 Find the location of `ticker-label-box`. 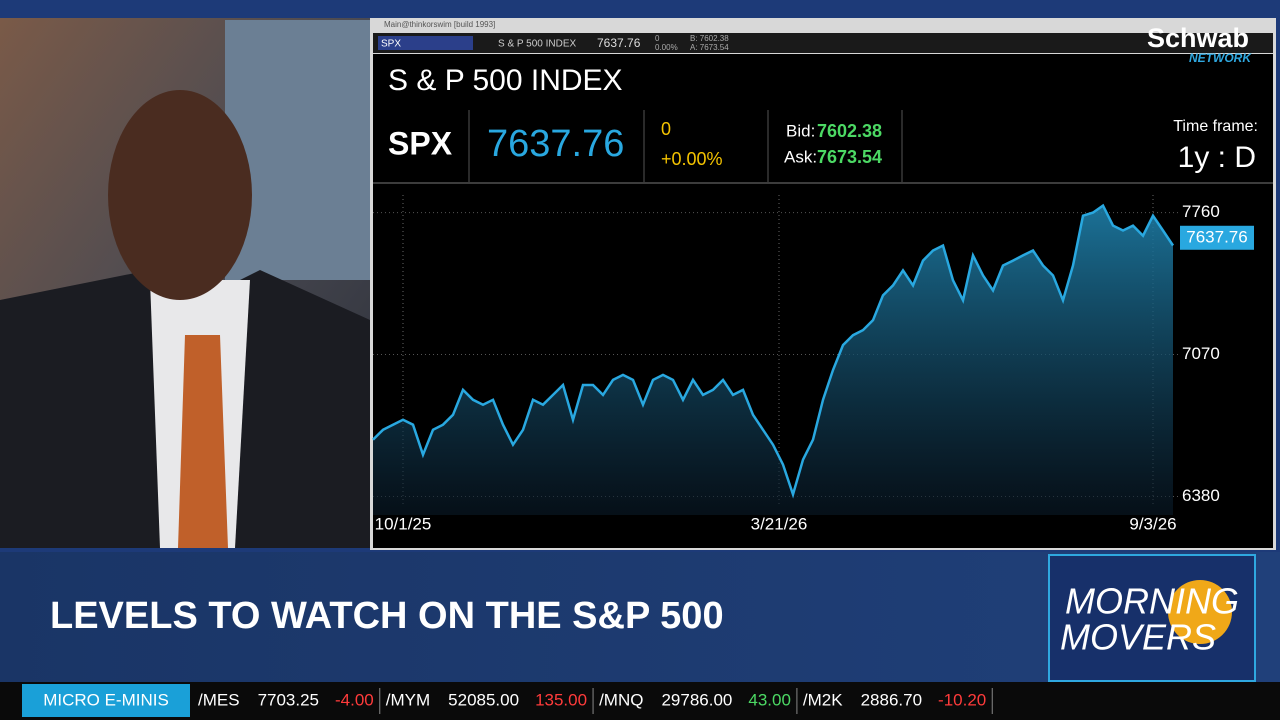

ticker-label-box is located at coordinates (106, 700).